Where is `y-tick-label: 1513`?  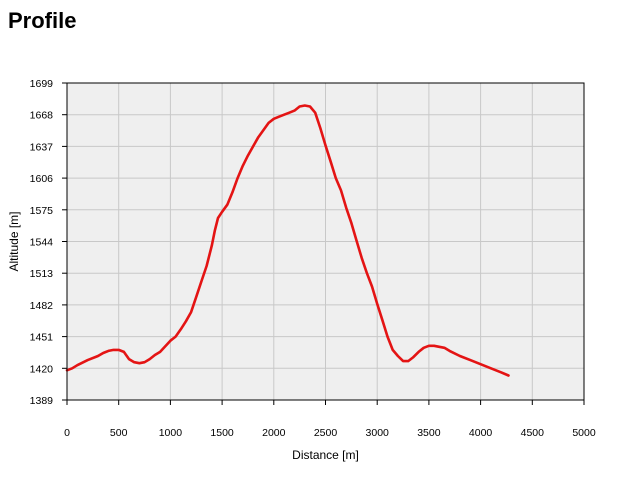 y-tick-label: 1513 is located at coordinates (42, 274).